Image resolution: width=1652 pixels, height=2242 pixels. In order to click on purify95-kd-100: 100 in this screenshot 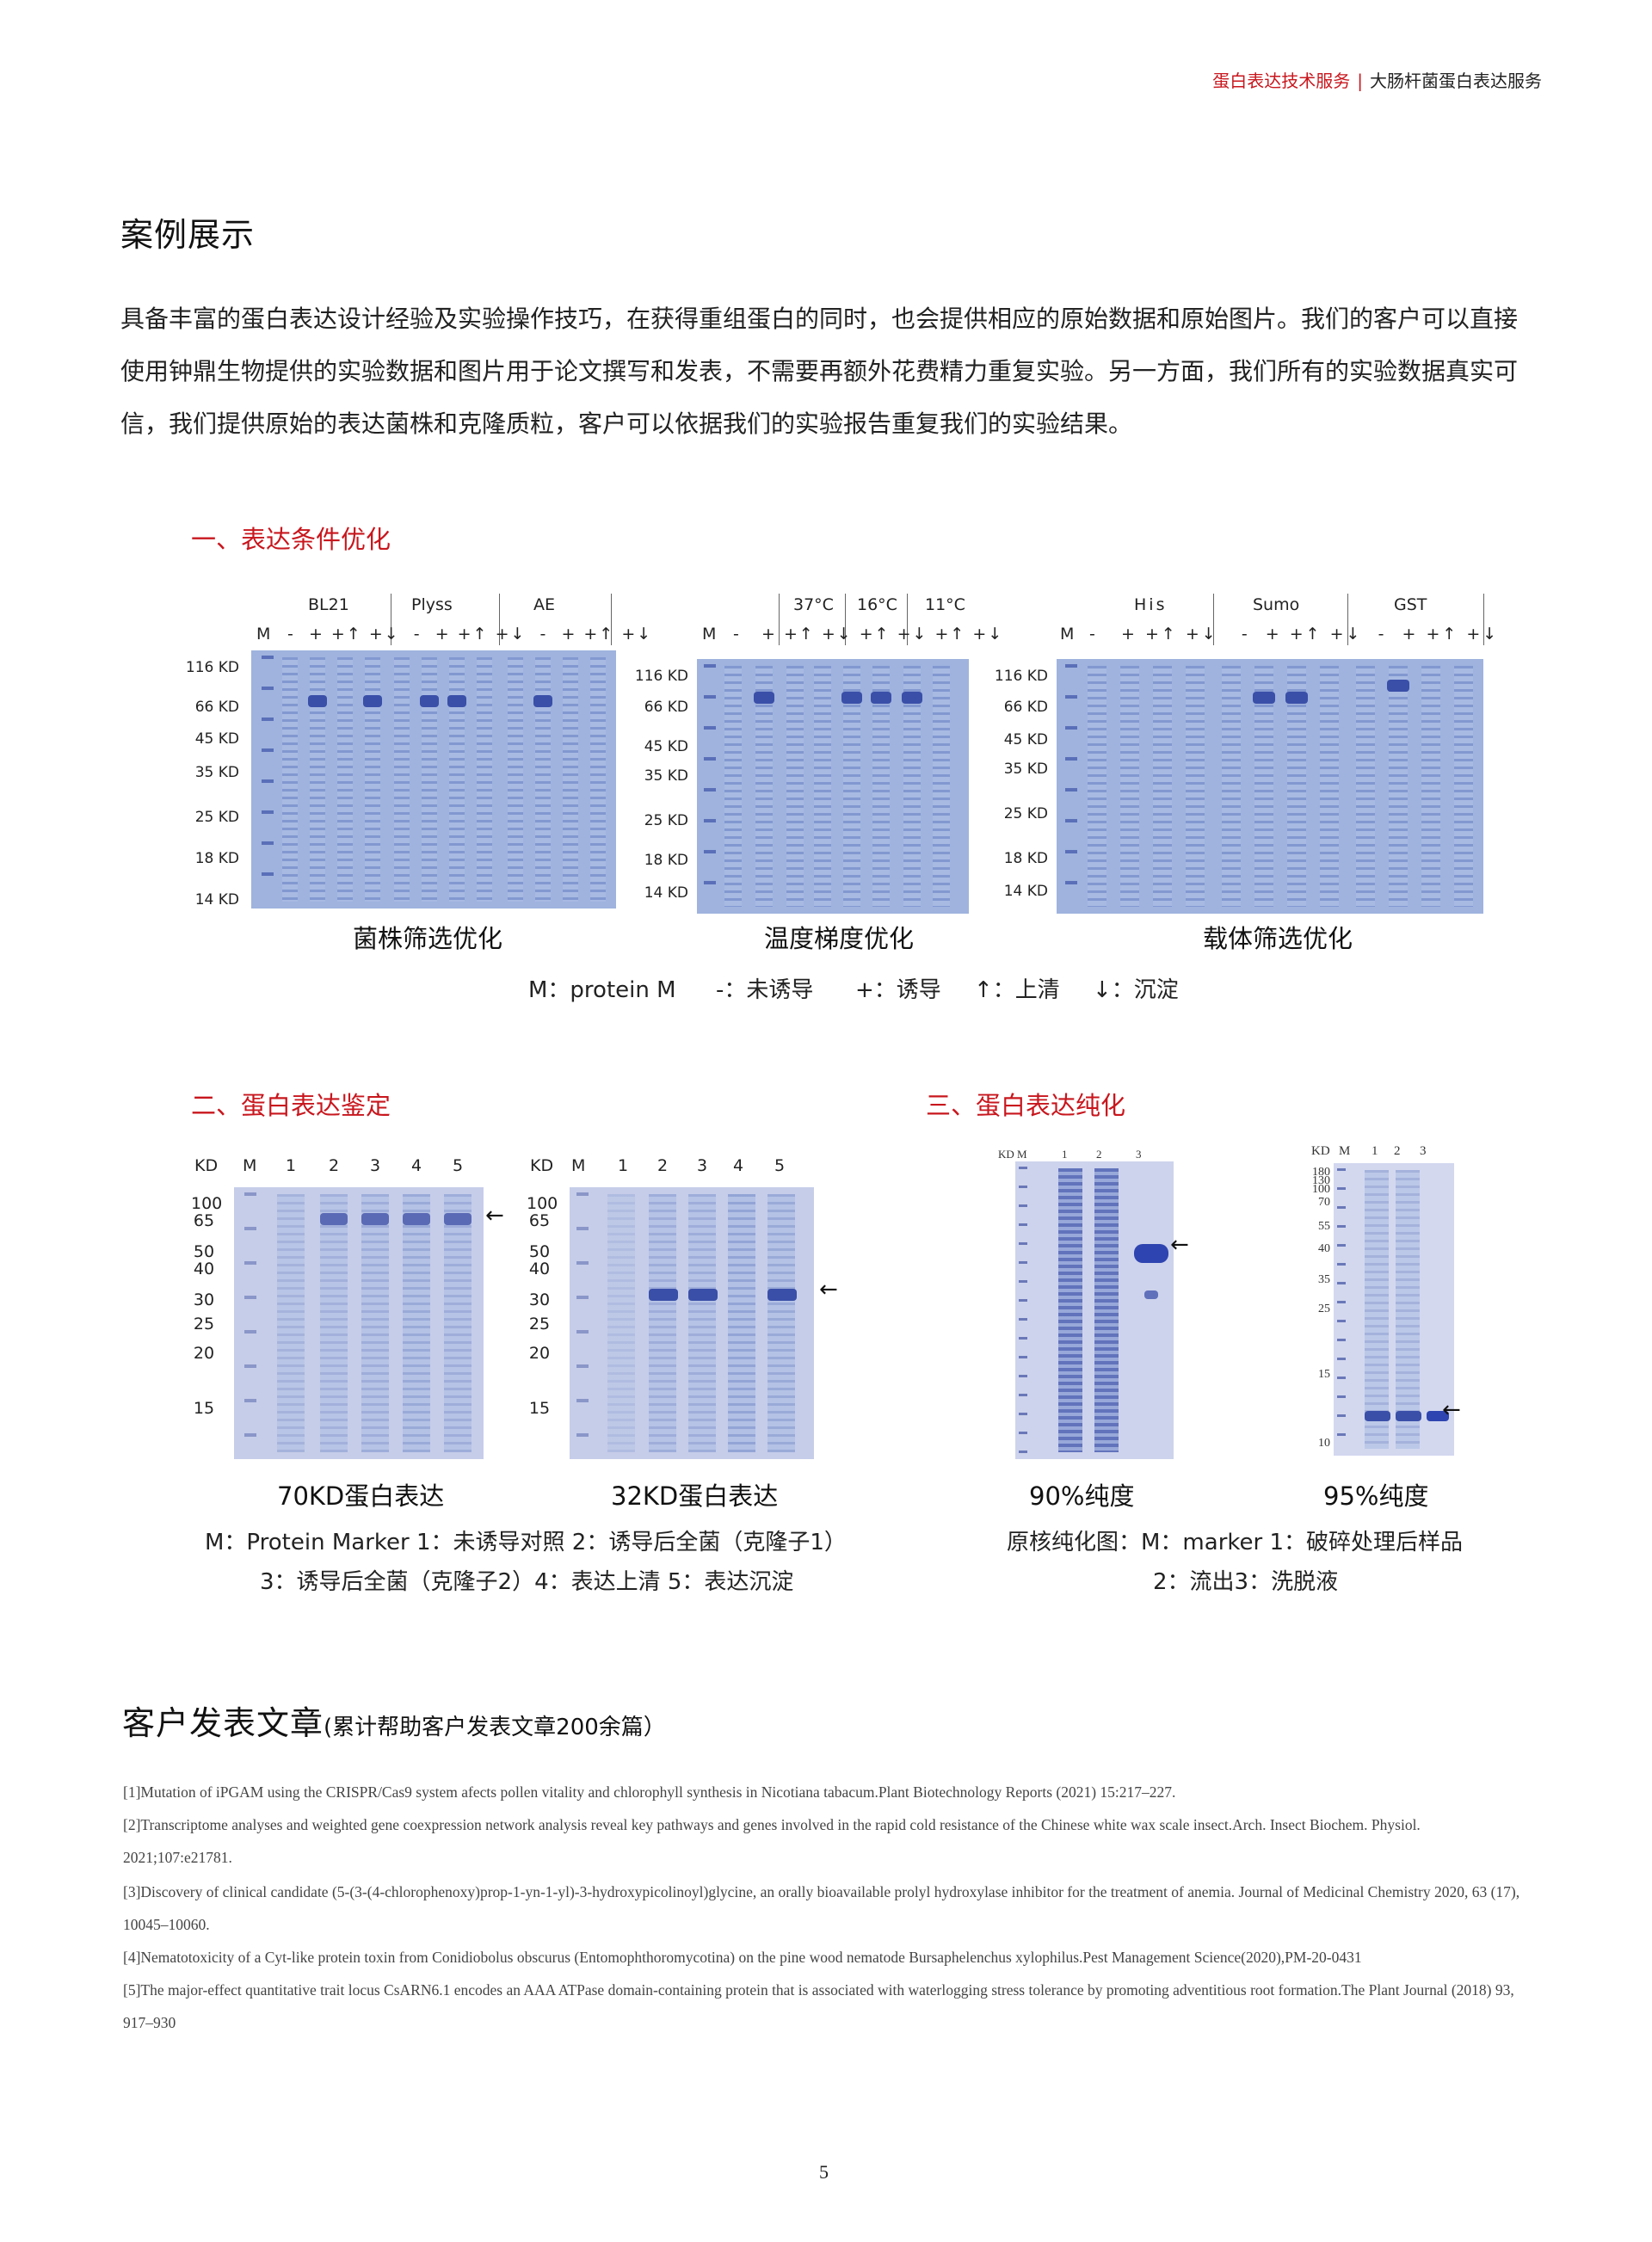, I will do `click(1321, 1189)`.